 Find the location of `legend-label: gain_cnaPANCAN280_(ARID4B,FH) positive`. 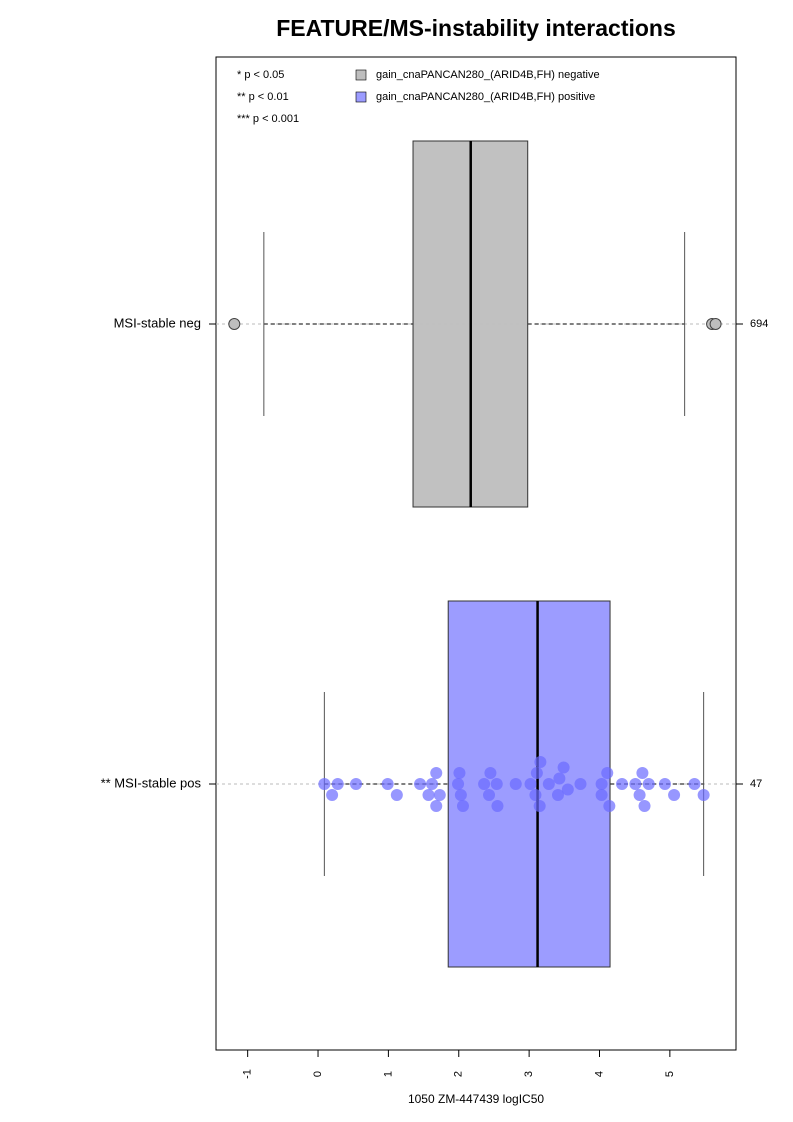

legend-label: gain_cnaPANCAN280_(ARID4B,FH) positive is located at coordinates (485, 97).